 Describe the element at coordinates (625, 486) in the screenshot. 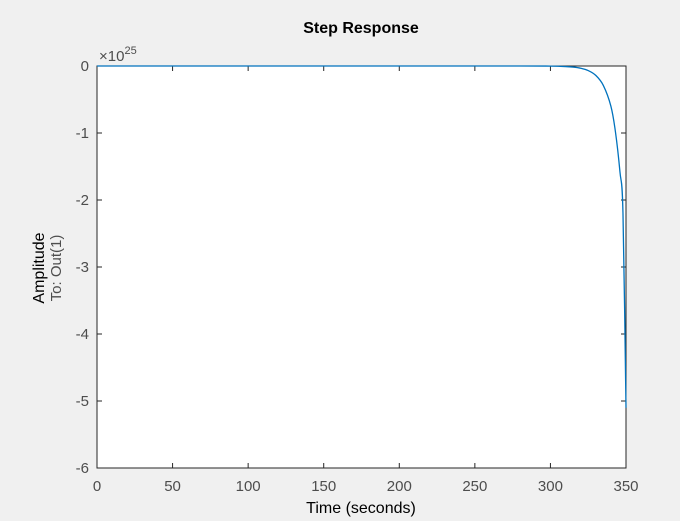

I see `x-tick-label-350: 350` at that location.